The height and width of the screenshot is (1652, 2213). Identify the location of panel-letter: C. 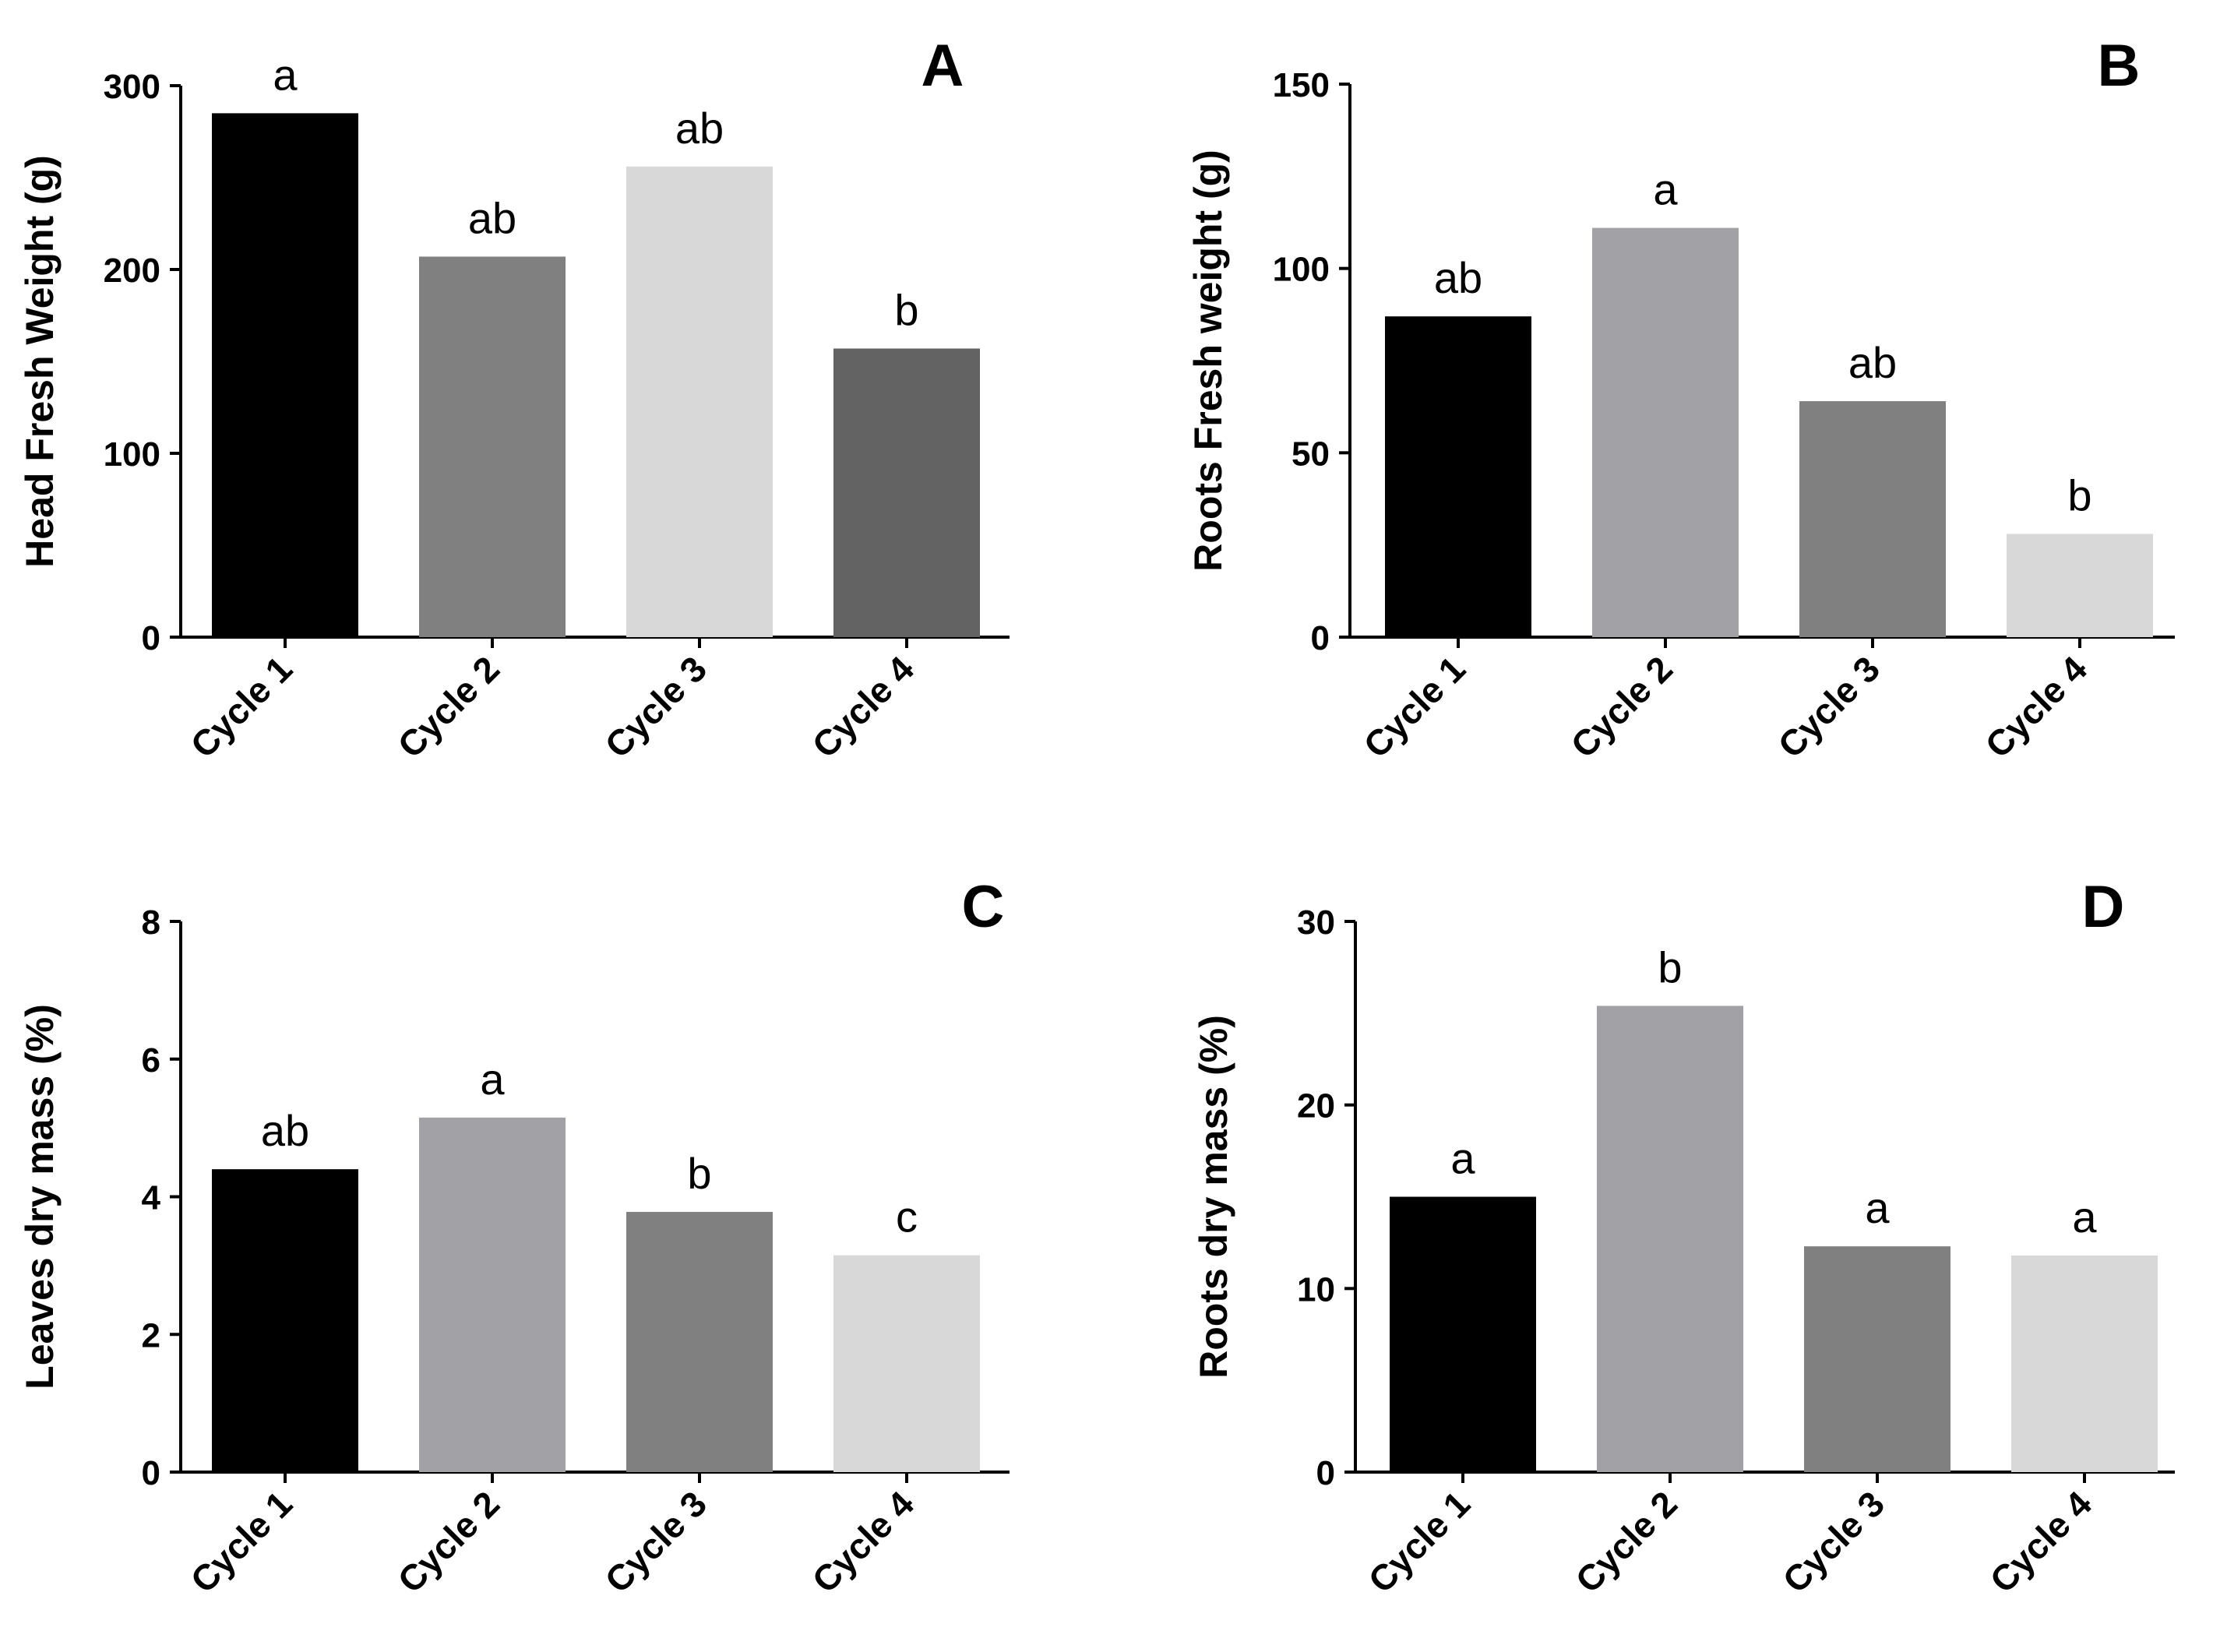
(983, 907).